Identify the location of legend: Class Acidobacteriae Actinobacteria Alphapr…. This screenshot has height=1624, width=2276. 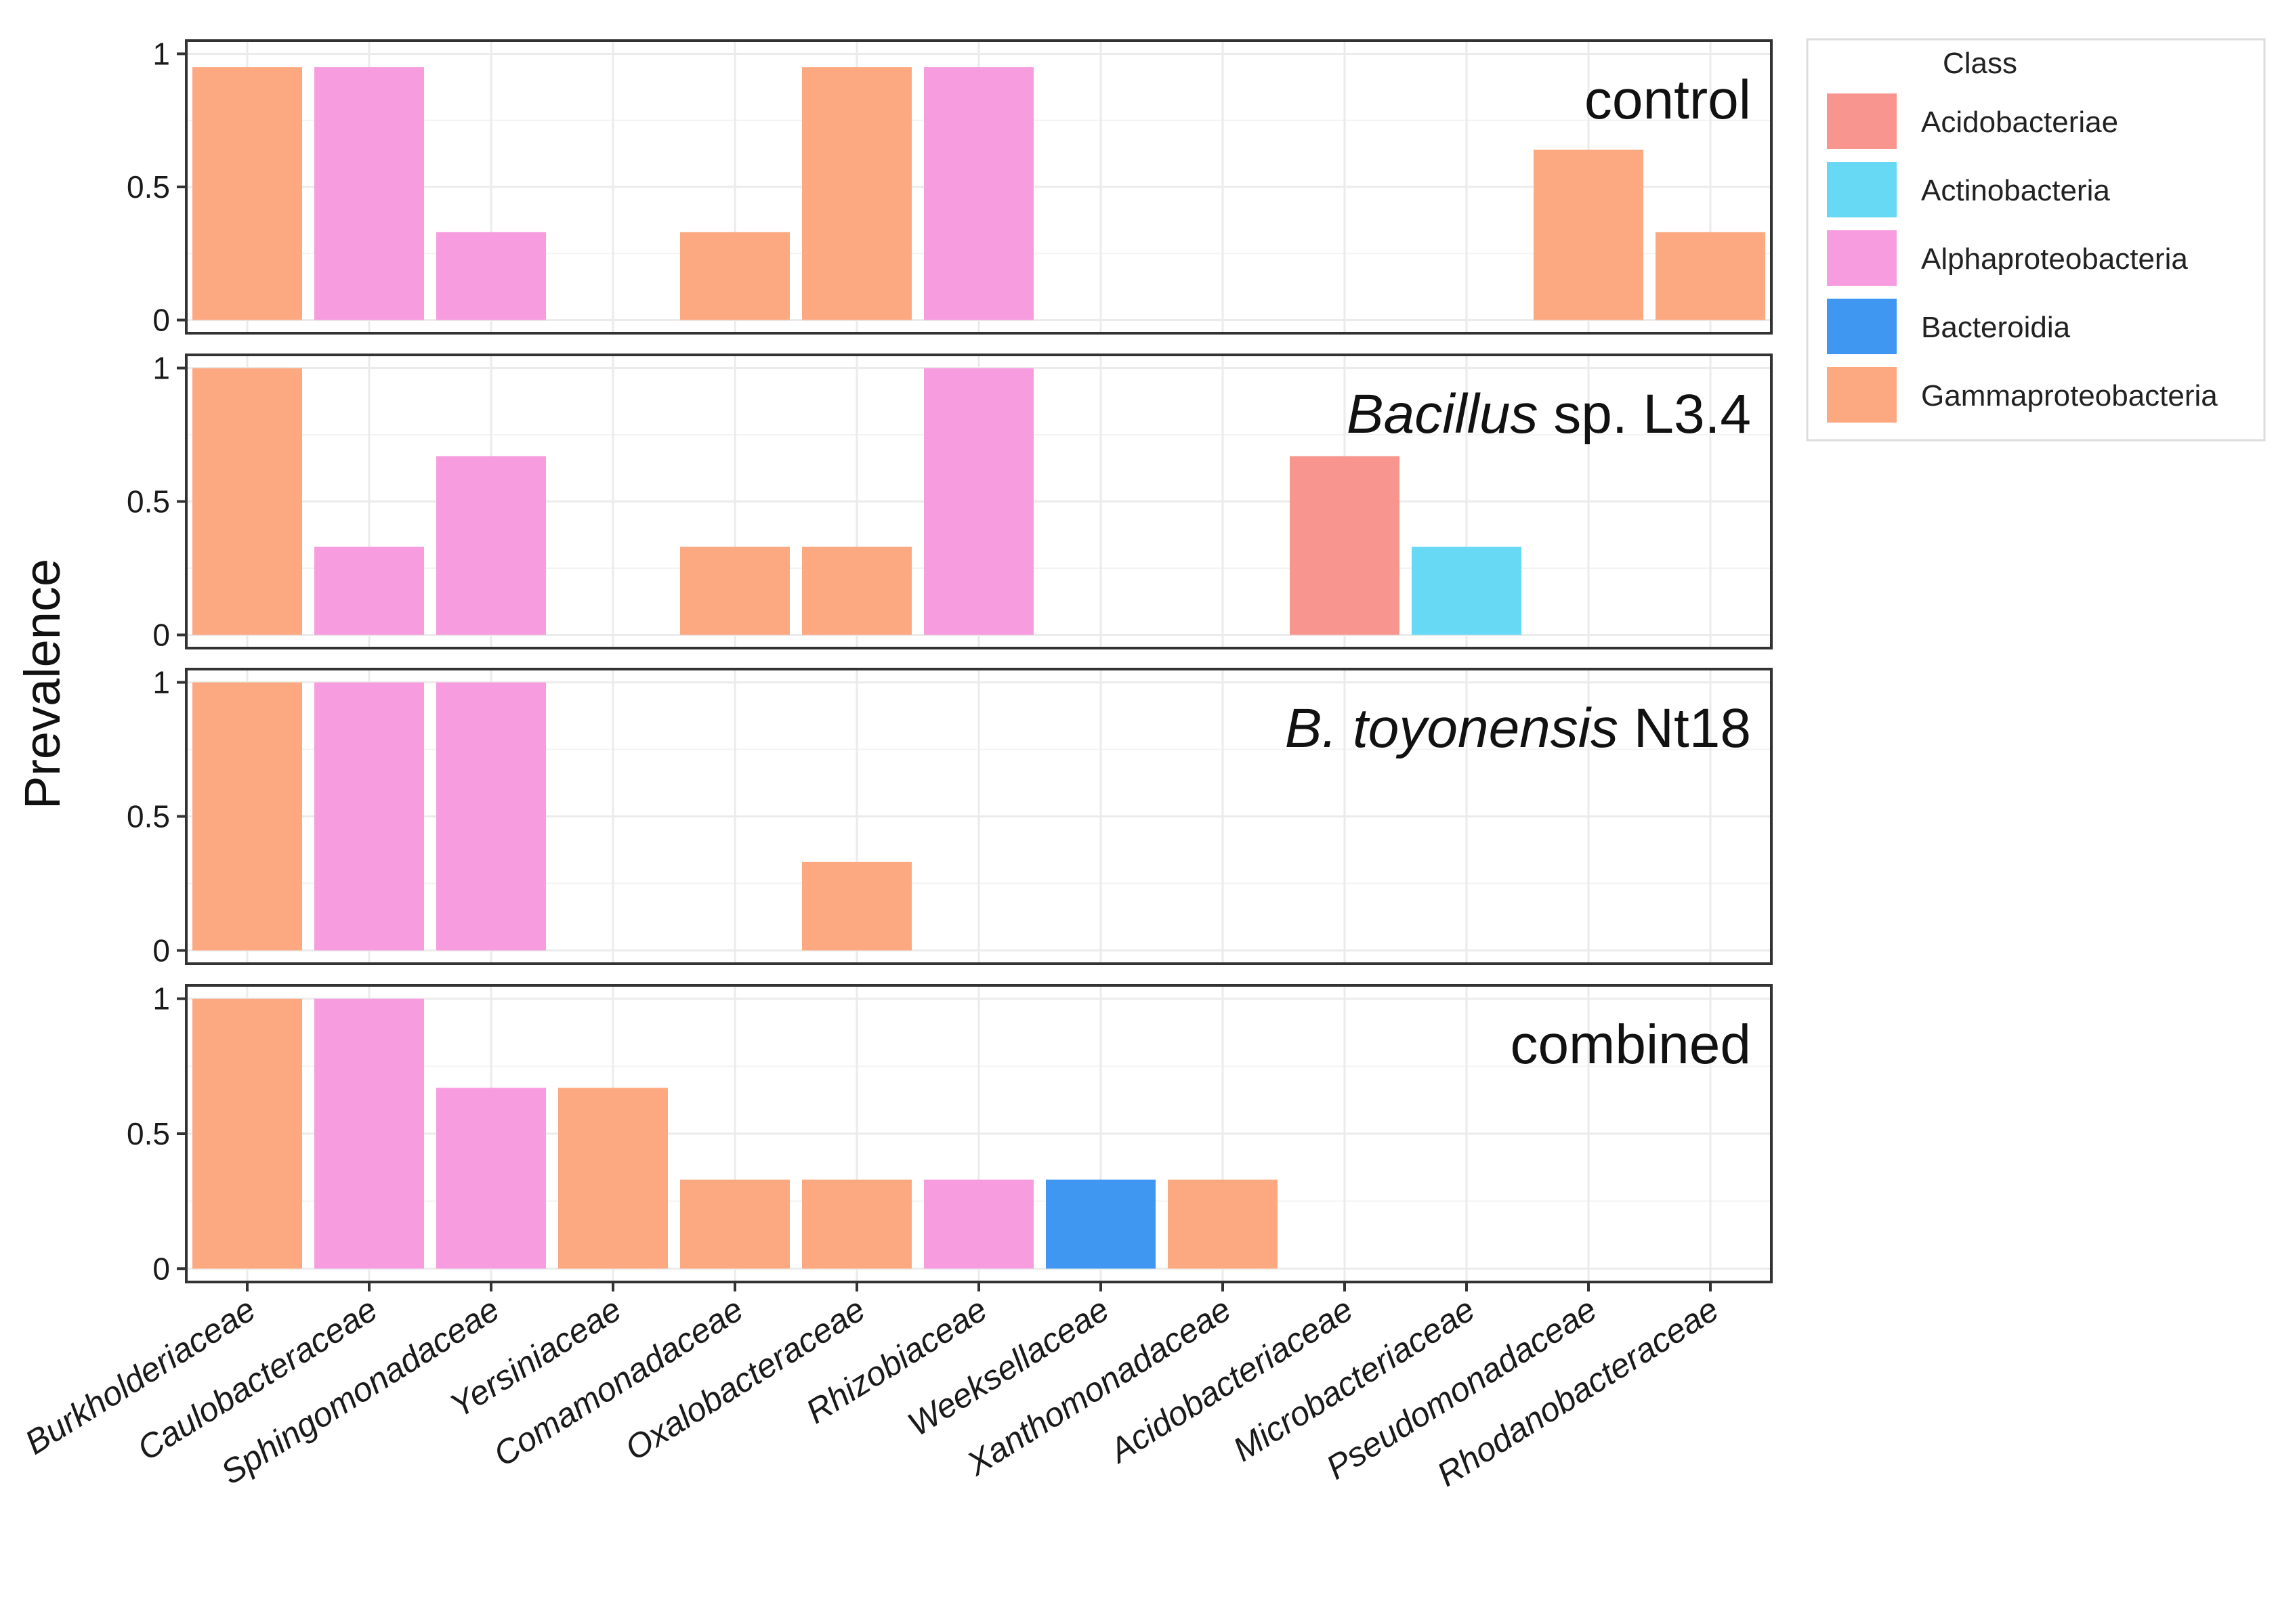
(2036, 240).